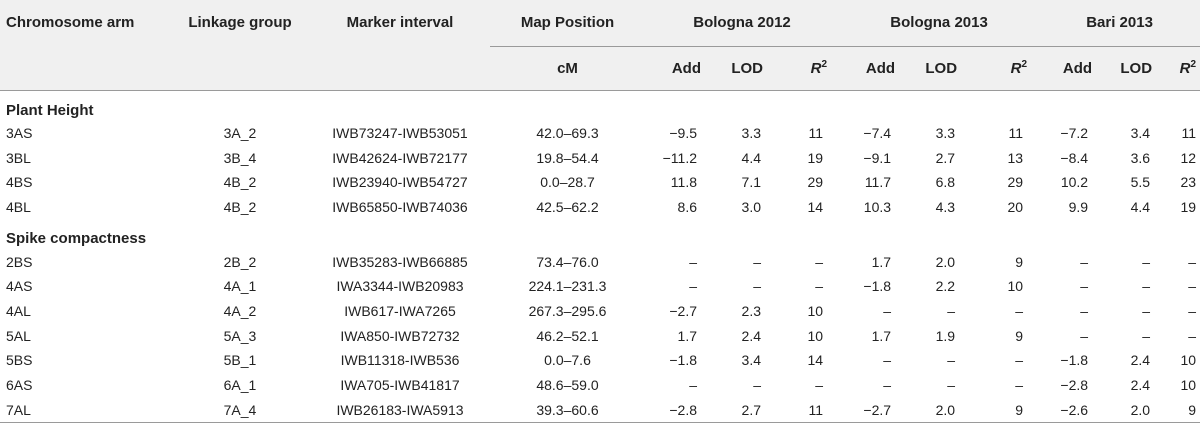 The width and height of the screenshot is (1200, 446). What do you see at coordinates (400, 23) in the screenshot?
I see `header-marker-interval: Marker interval` at bounding box center [400, 23].